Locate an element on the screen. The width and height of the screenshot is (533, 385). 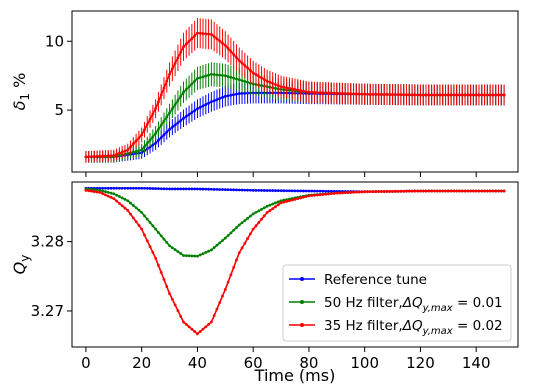
x-tick-label: 100 is located at coordinates (364, 363).